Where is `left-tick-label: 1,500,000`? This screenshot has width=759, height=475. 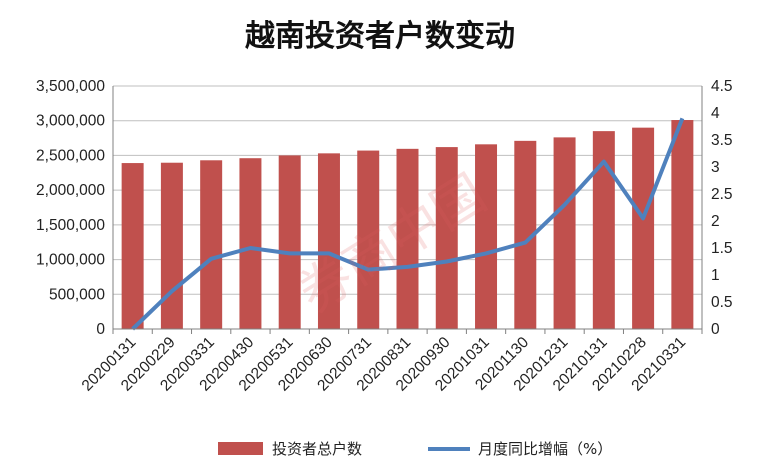 left-tick-label: 1,500,000 is located at coordinates (70, 225).